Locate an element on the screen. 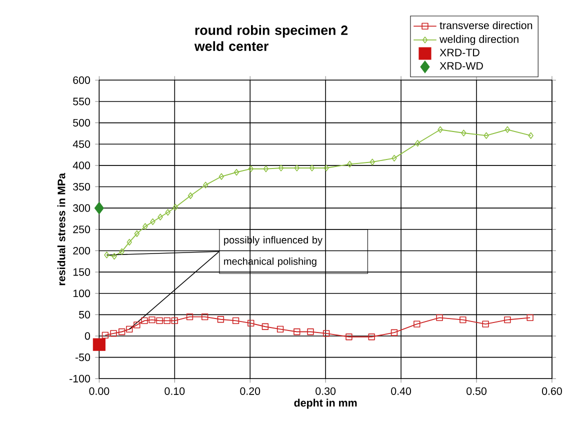  y-tick-label: 350 is located at coordinates (81, 187).